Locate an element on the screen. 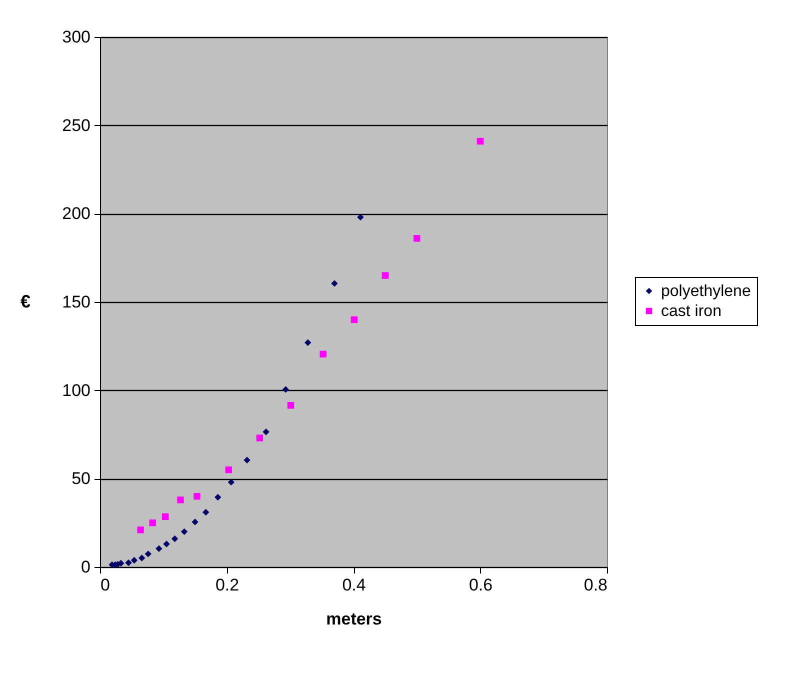 The image size is (790, 673). y-tick-label: 200 is located at coordinates (76, 214).